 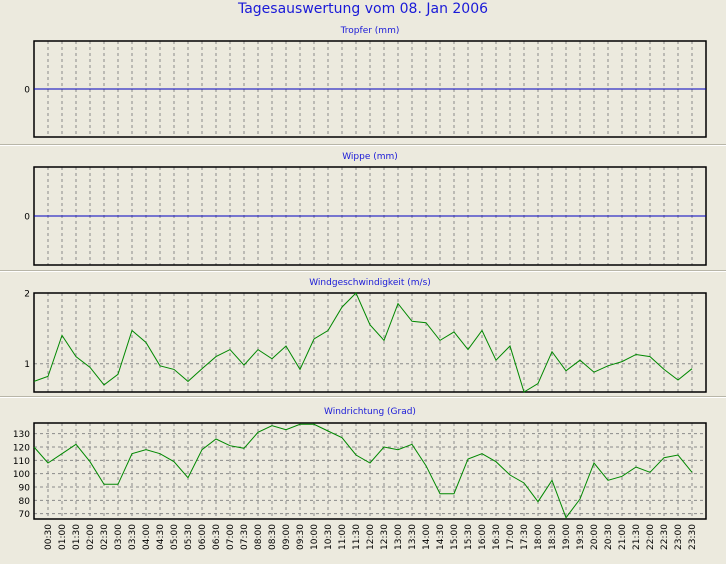 I want to click on x-tick-label: 13:00, so click(x=399, y=537).